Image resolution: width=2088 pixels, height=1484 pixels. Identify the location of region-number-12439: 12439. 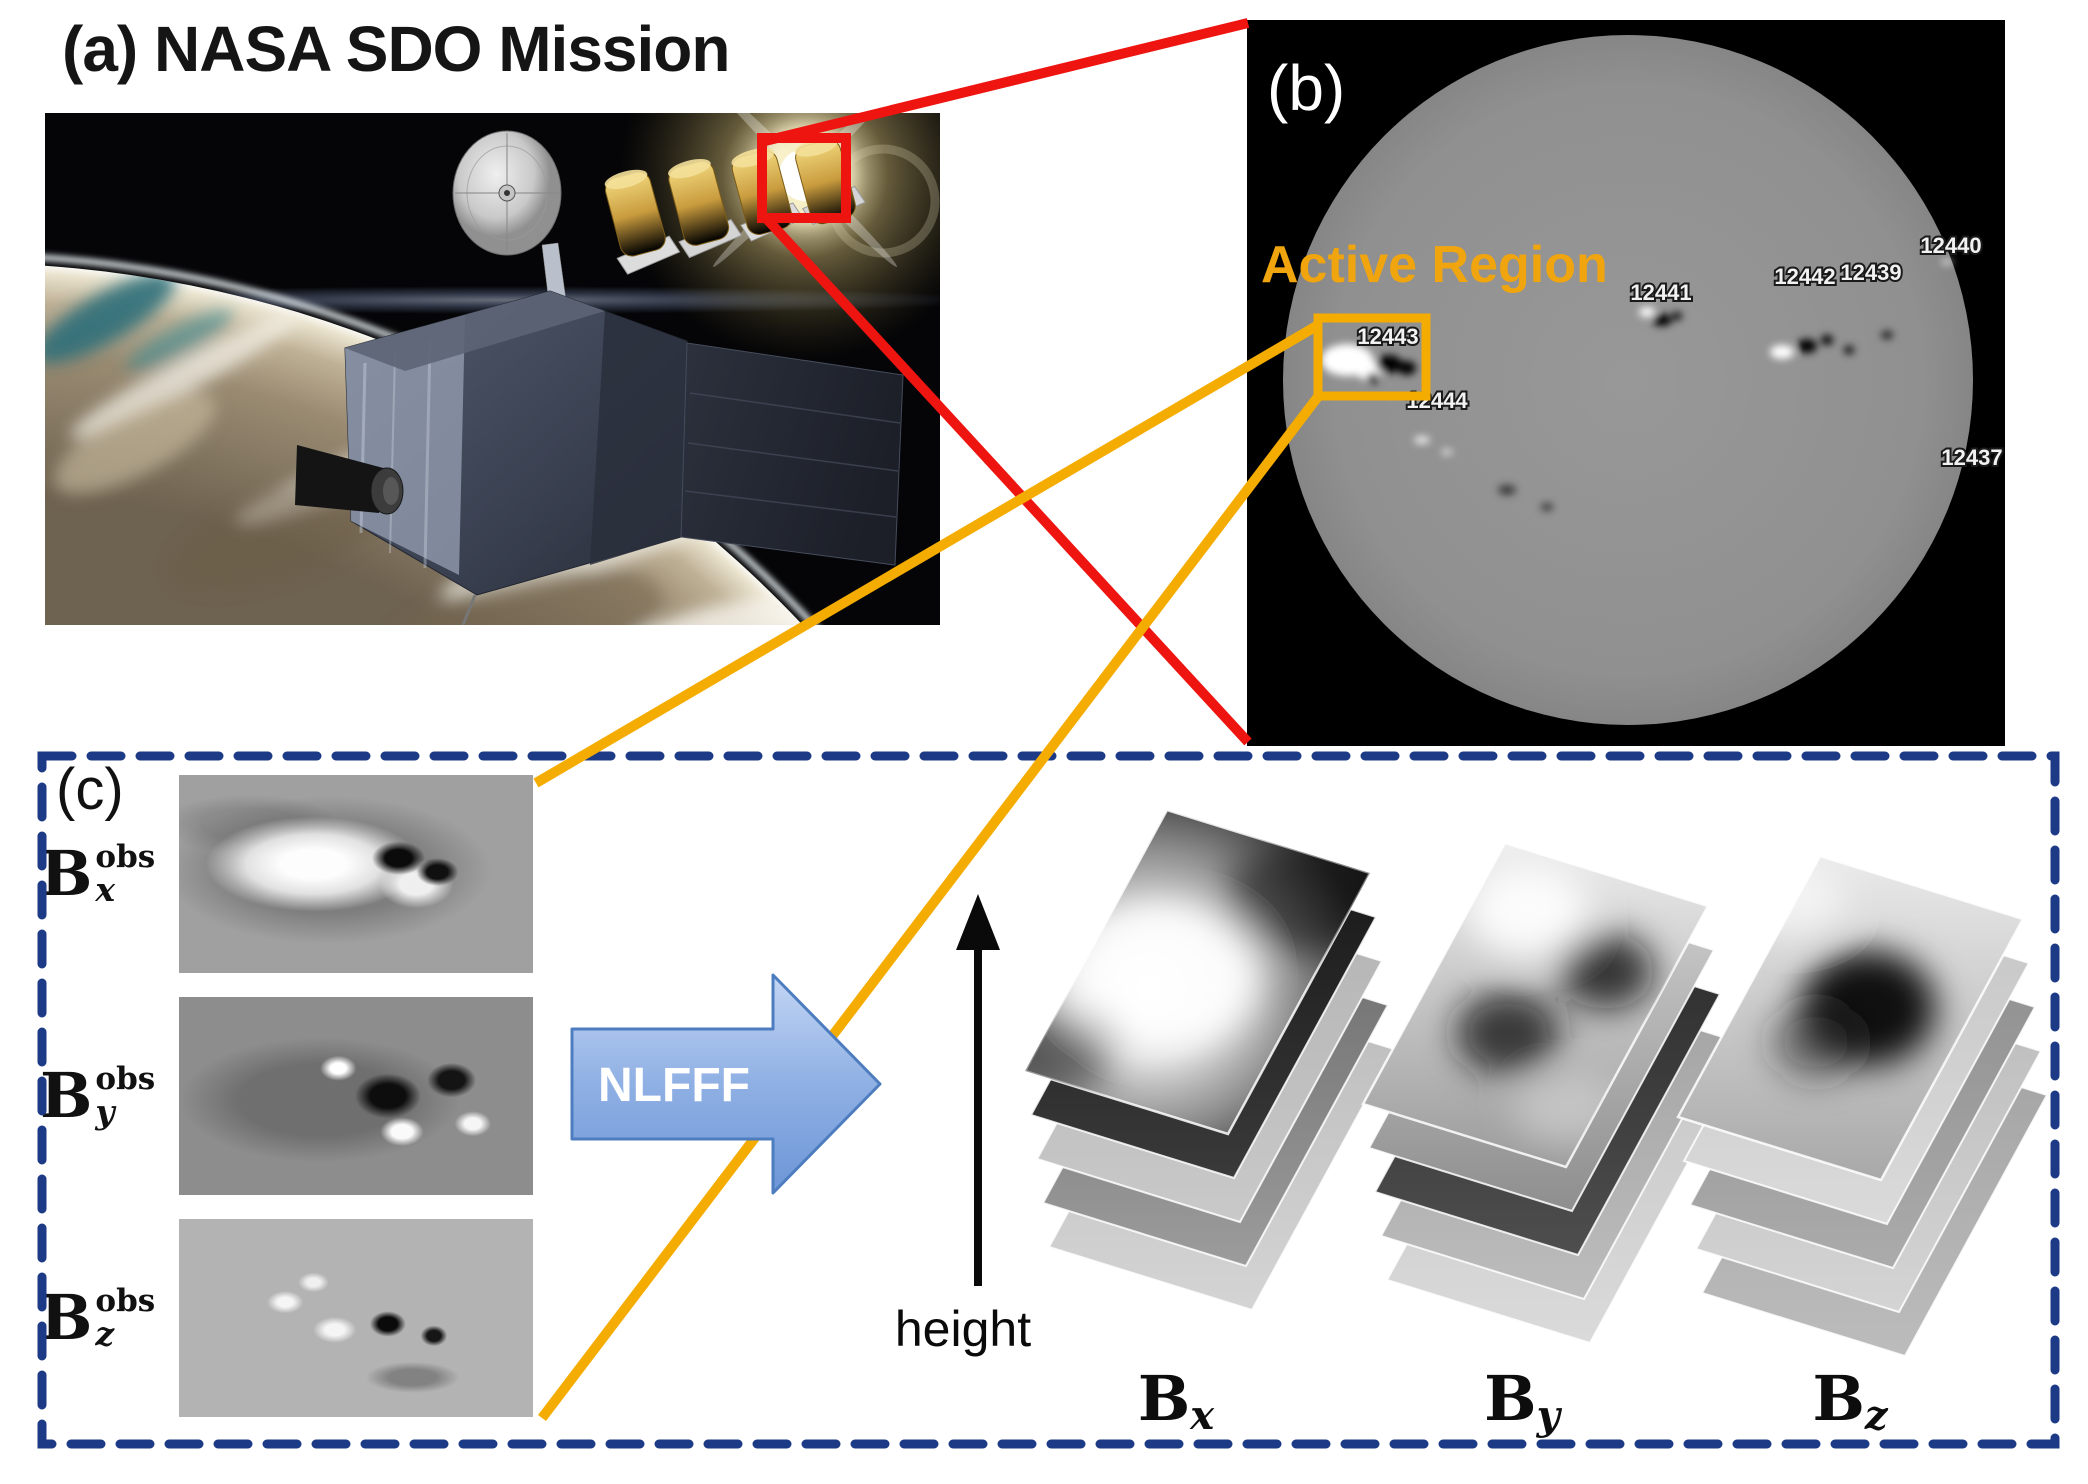
(1870, 272).